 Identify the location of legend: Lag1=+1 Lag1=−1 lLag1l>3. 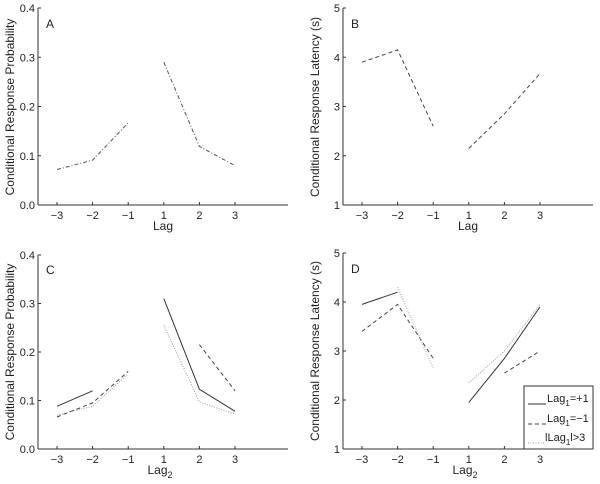
(558, 417).